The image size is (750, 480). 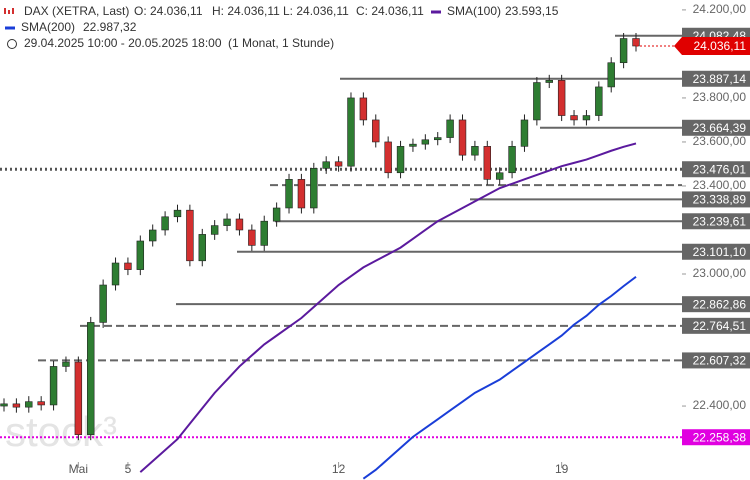 I want to click on clock-icon, so click(x=12, y=44).